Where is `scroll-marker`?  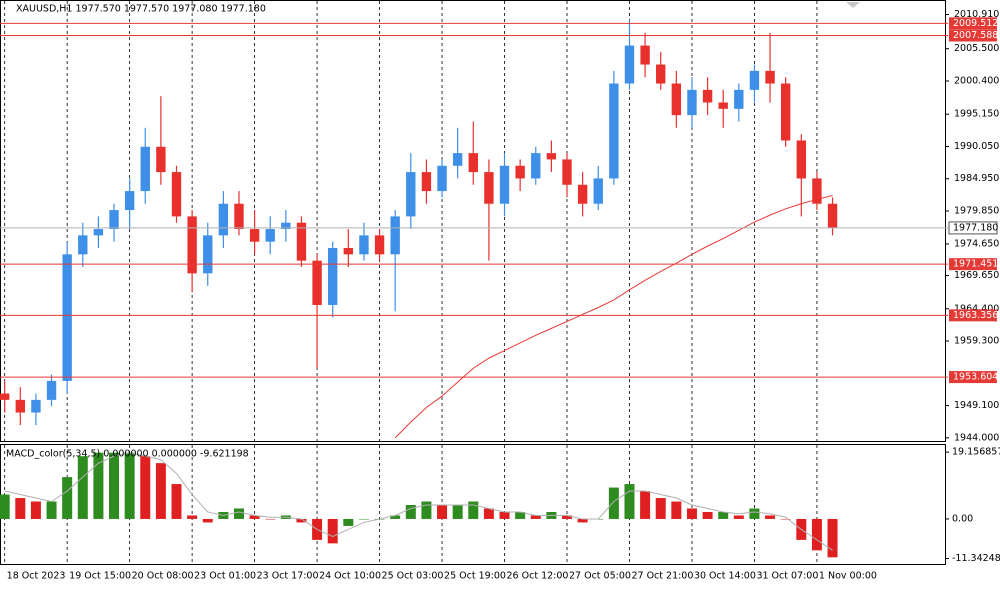
scroll-marker is located at coordinates (853, 5).